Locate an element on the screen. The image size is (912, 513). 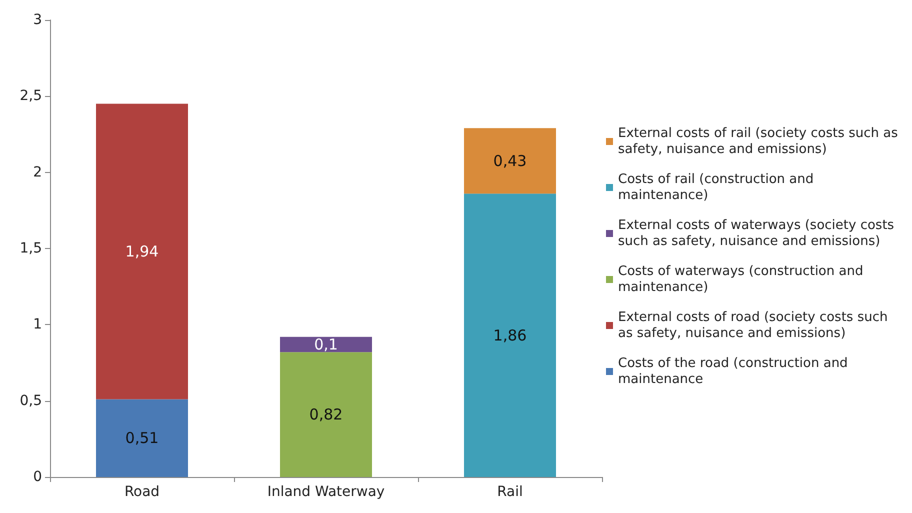
y-tick-label: 0,5 is located at coordinates (31, 400).